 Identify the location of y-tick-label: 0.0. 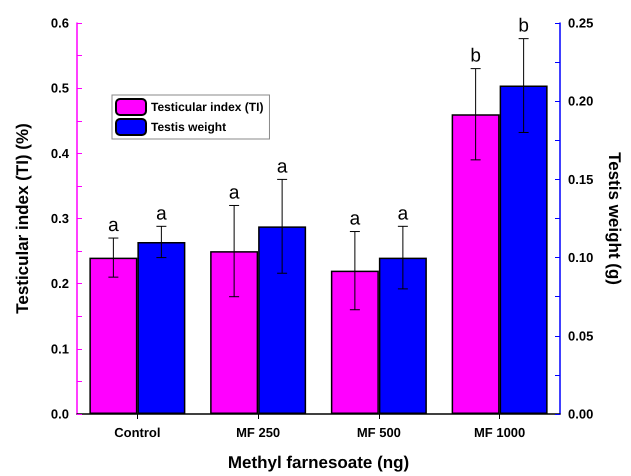
(59, 414).